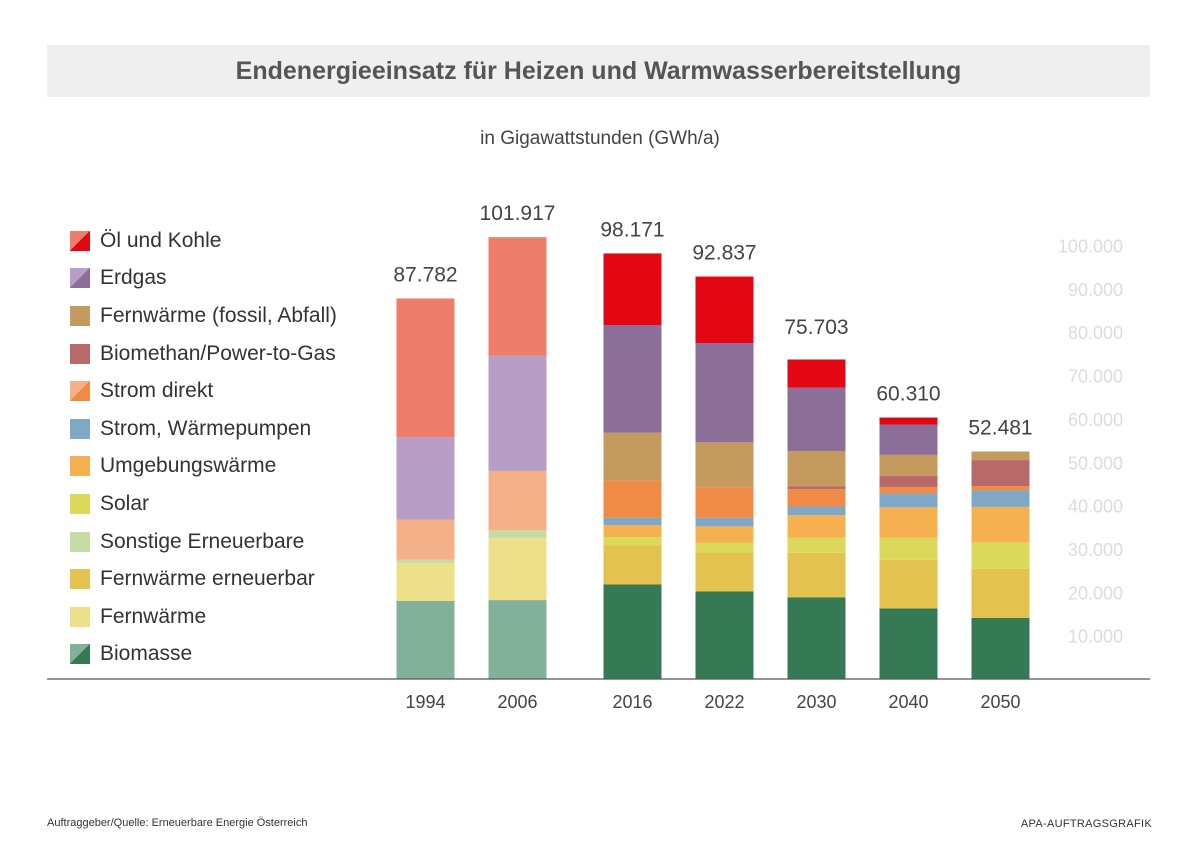  I want to click on total-label: 52.481, so click(1000, 427).